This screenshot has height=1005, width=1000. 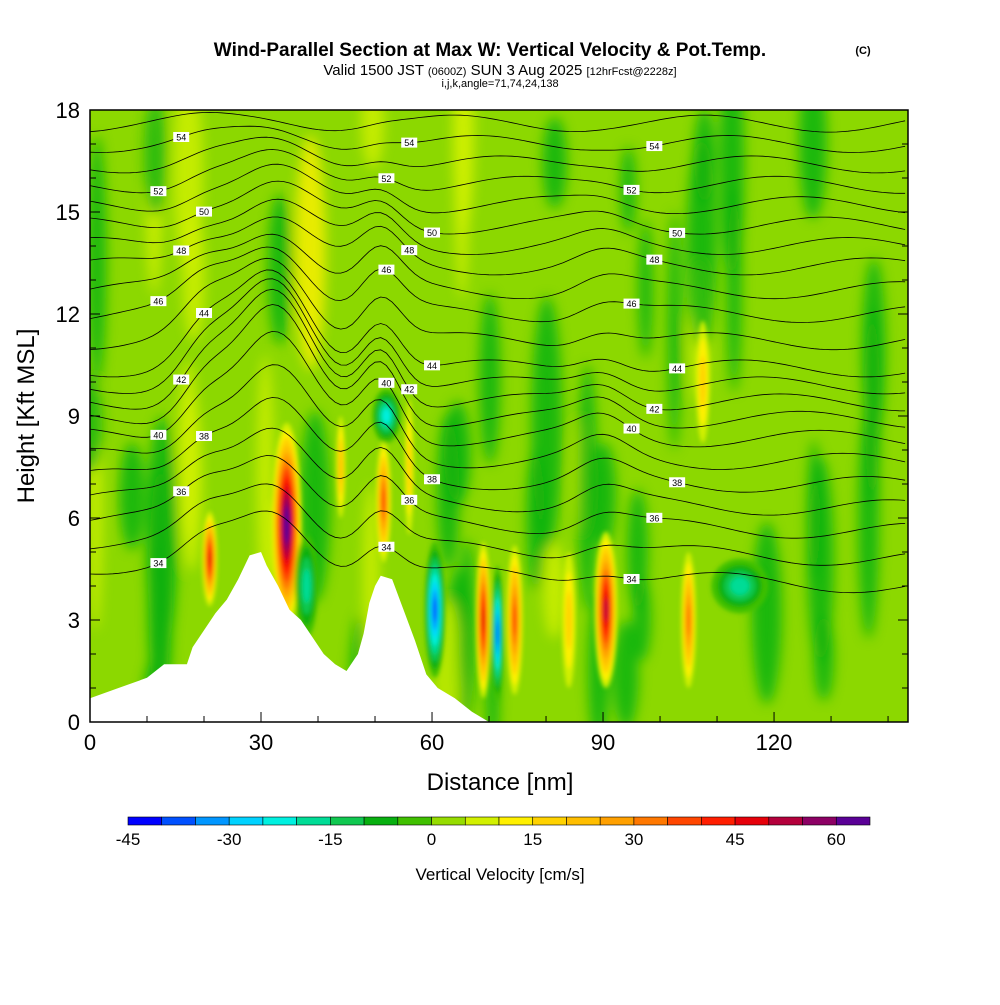 What do you see at coordinates (527, 70) in the screenshot?
I see `subtitle-date: SUN 3 Aug 2025` at bounding box center [527, 70].